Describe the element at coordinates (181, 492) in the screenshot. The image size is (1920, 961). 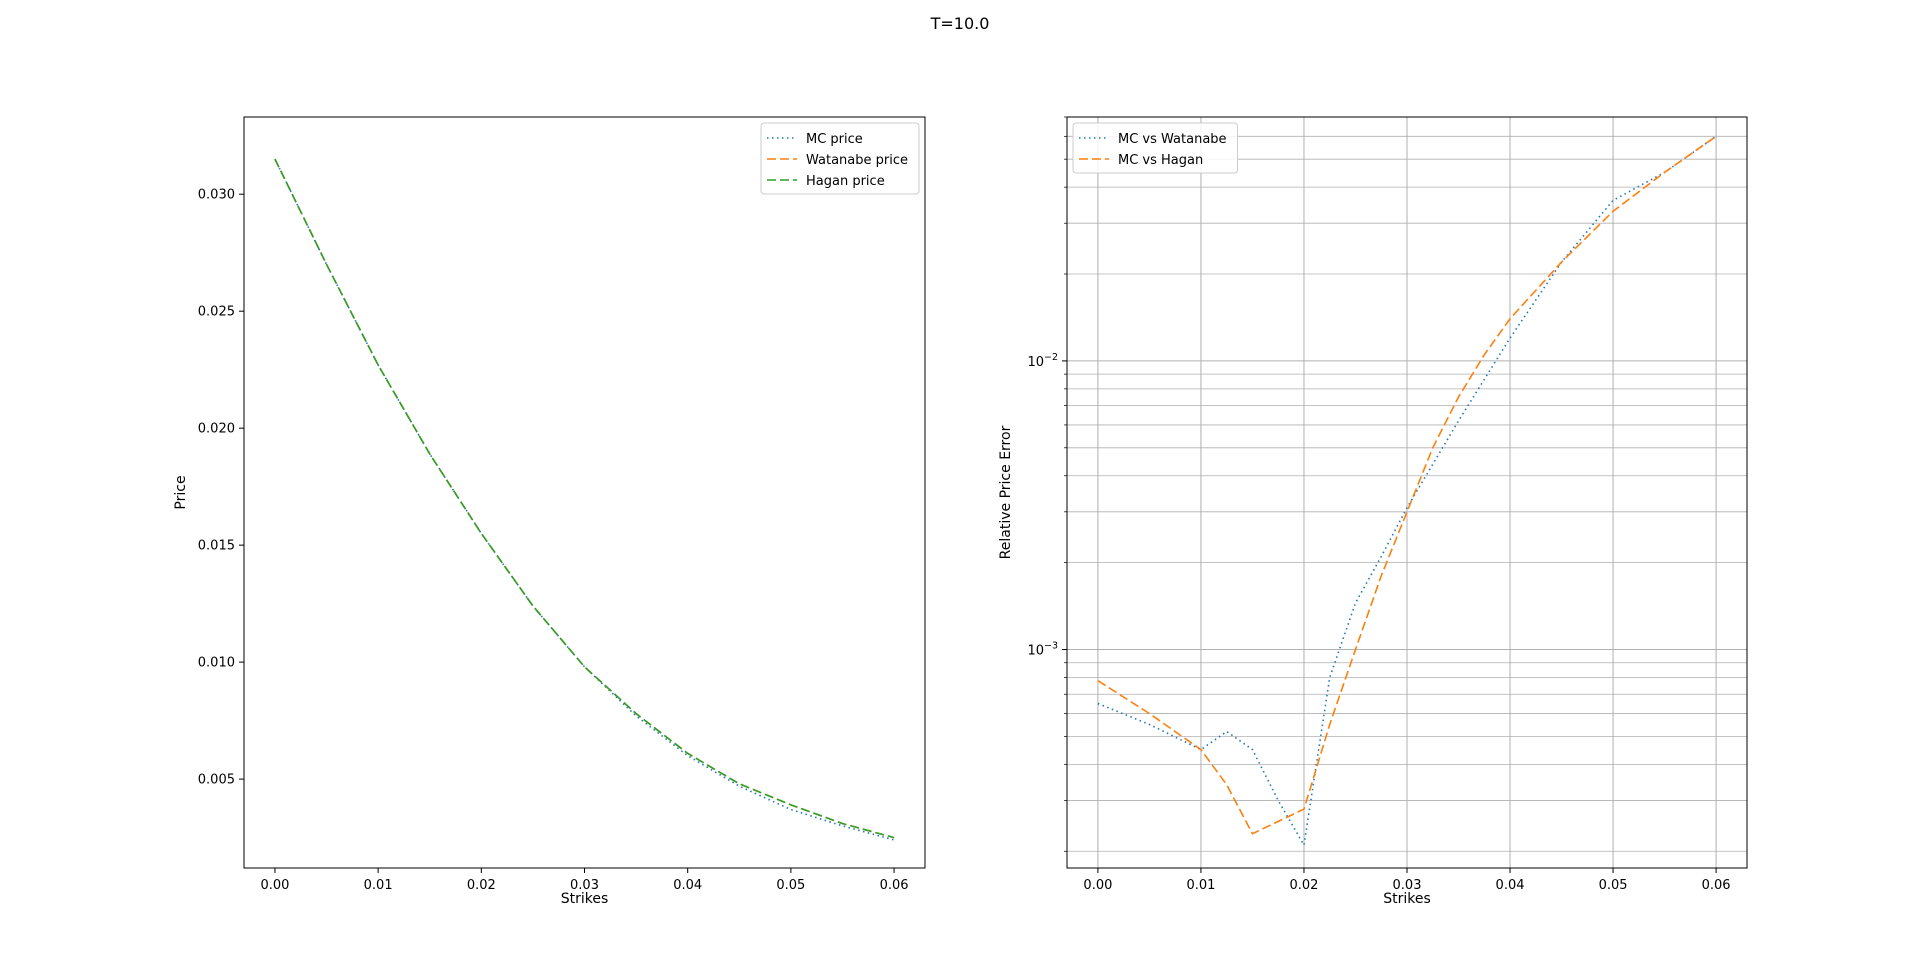
I see `price-chart-ylabel: Price` at that location.